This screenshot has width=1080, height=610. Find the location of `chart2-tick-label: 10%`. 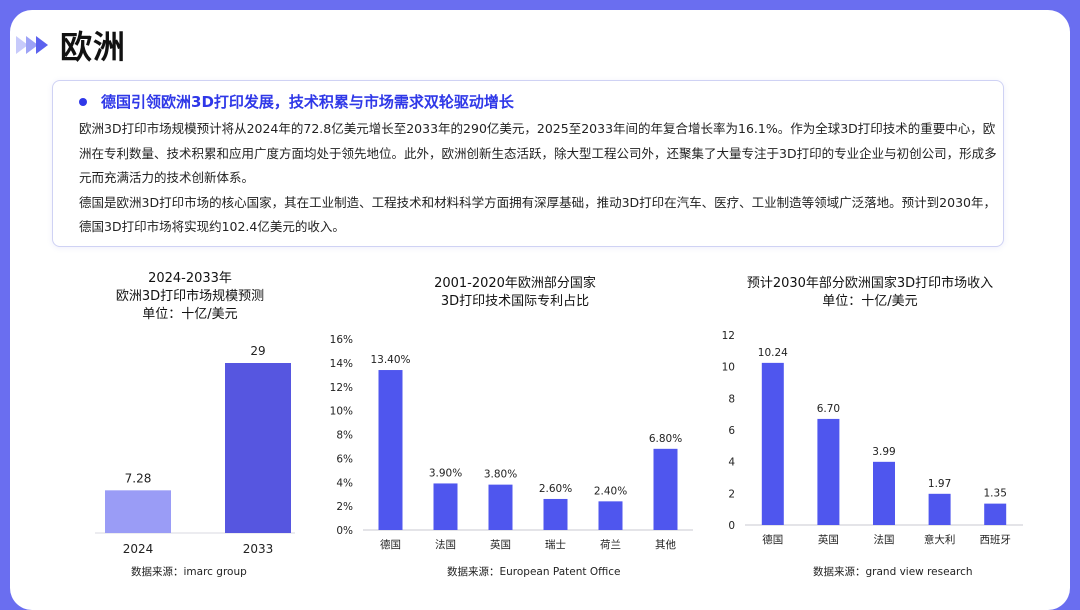

chart2-tick-label: 10% is located at coordinates (341, 412).